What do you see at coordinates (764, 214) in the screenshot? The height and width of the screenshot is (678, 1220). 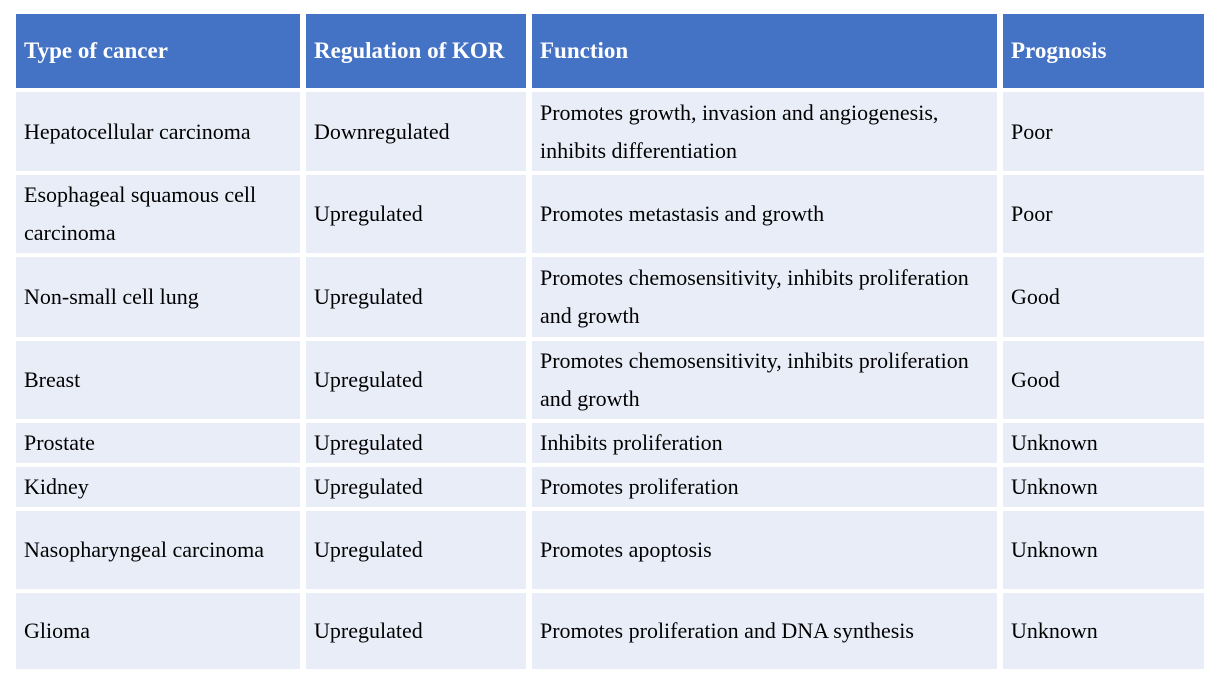 I see `cell-function: Promotes metastasis and growth` at bounding box center [764, 214].